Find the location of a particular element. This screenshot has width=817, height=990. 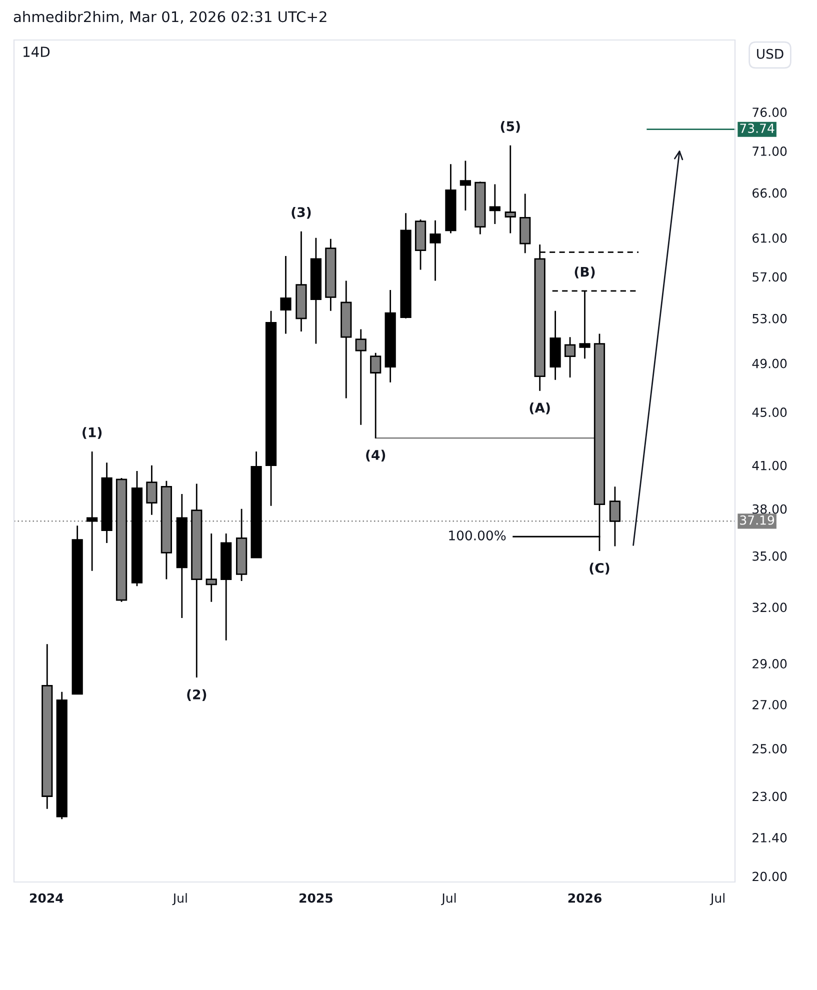

chart-title: 14D is located at coordinates (37, 51).